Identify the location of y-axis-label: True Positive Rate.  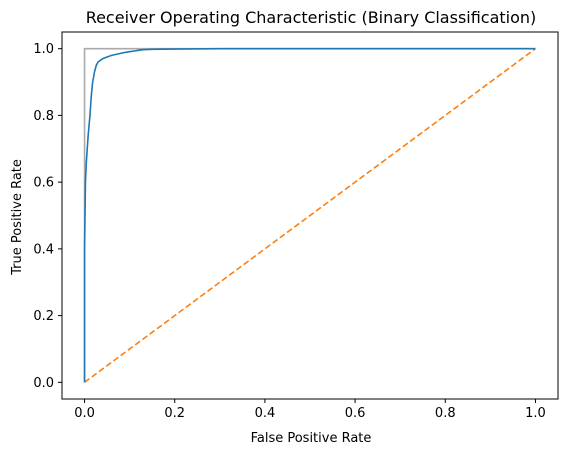
(17, 217).